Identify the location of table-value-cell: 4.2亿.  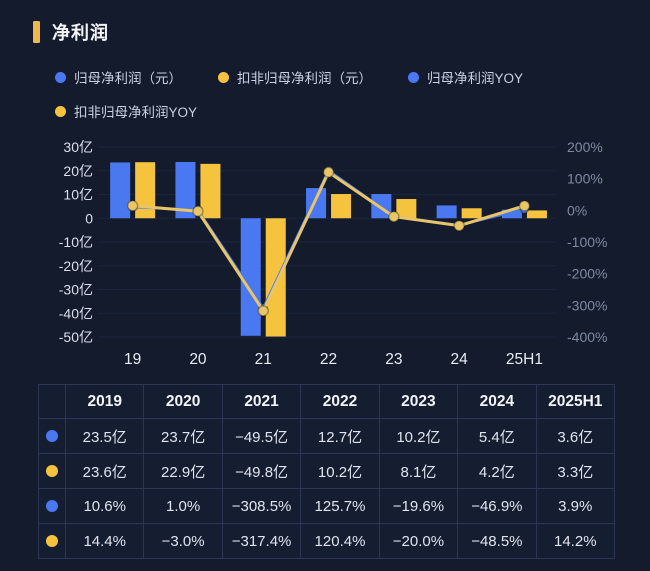
(497, 471).